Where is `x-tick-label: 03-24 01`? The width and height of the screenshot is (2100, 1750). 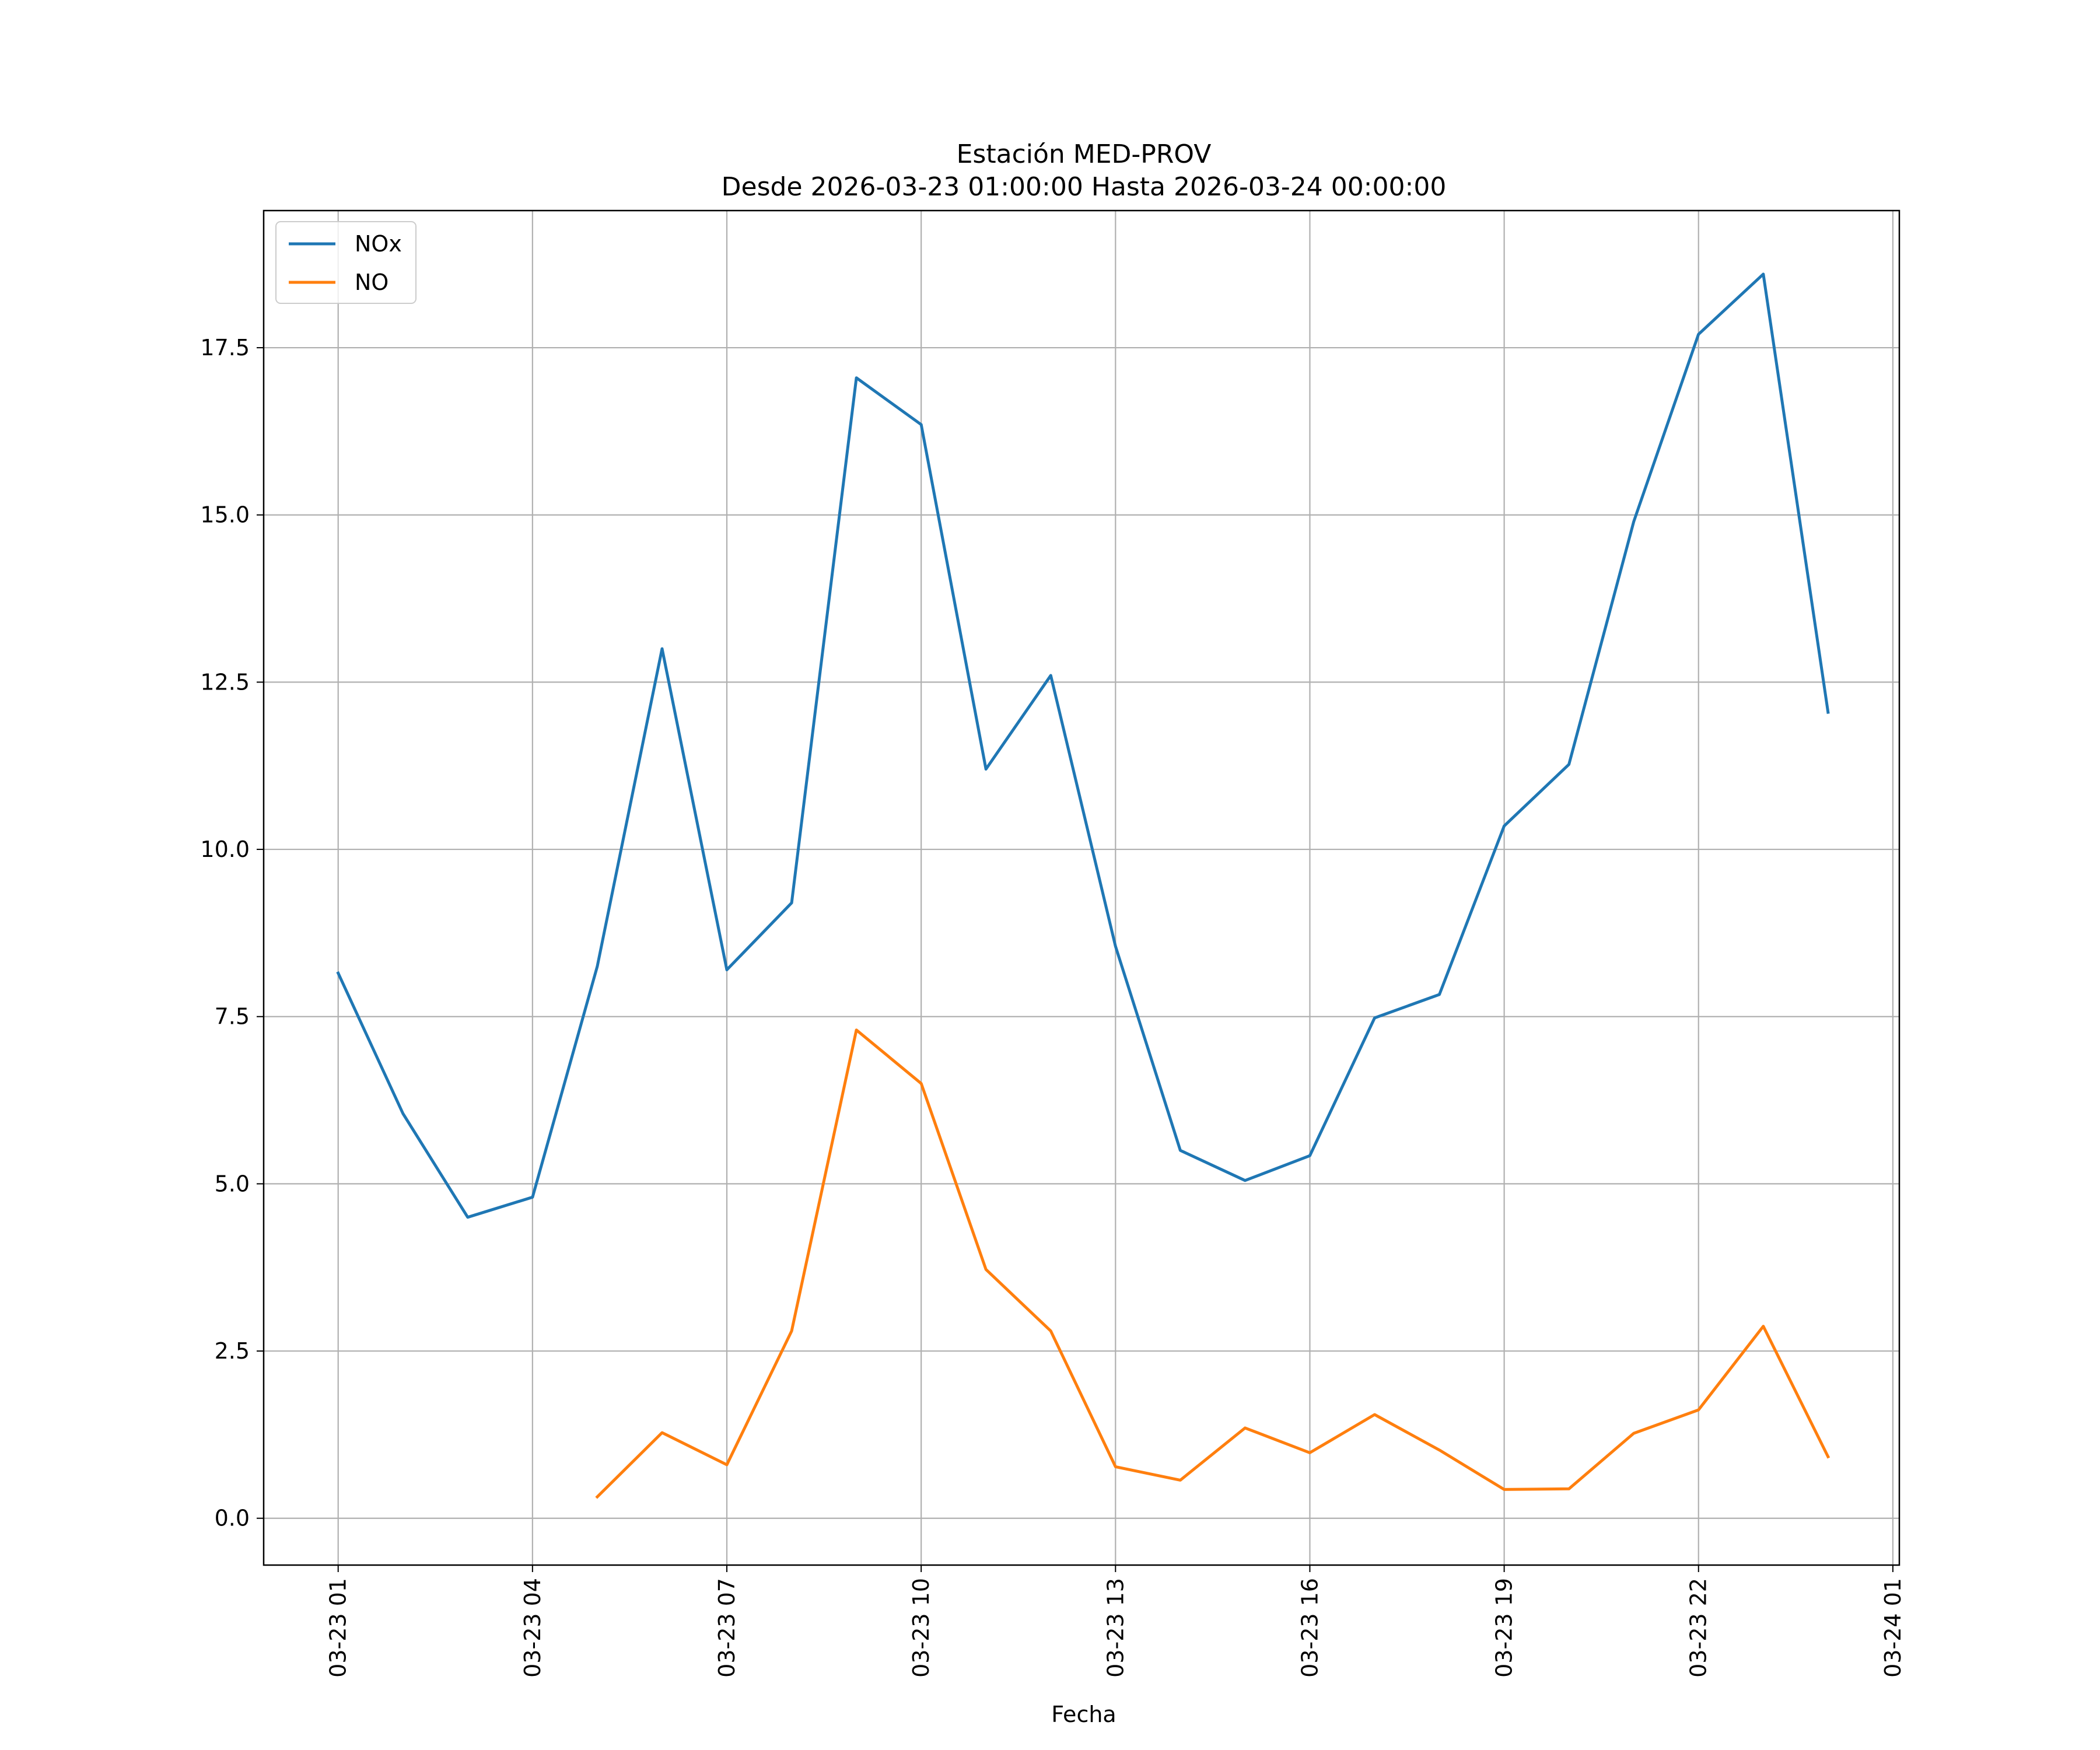
x-tick-label: 03-24 01 is located at coordinates (1893, 1628).